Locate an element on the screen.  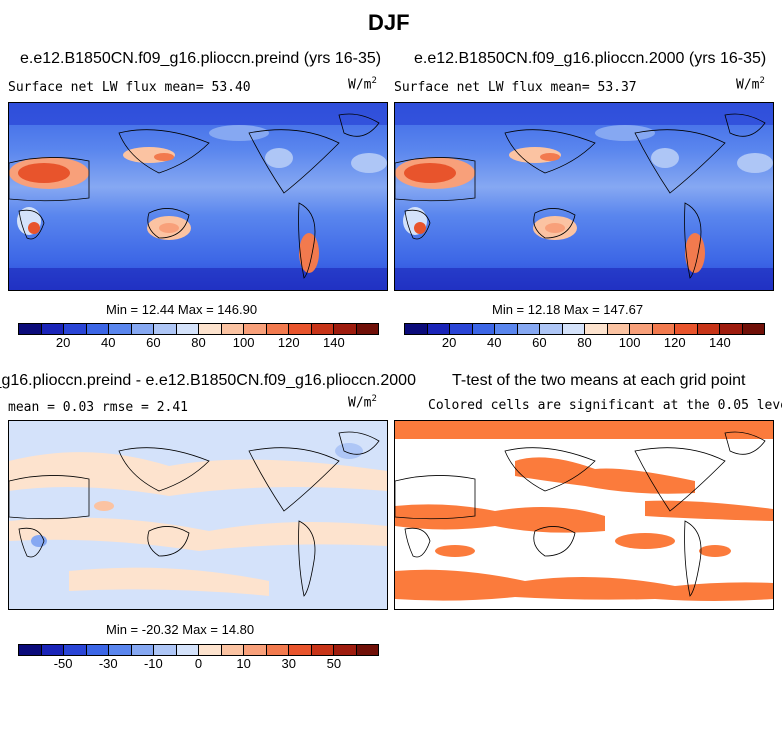
colorbar-tick-label: -50 is located at coordinates (63, 663).